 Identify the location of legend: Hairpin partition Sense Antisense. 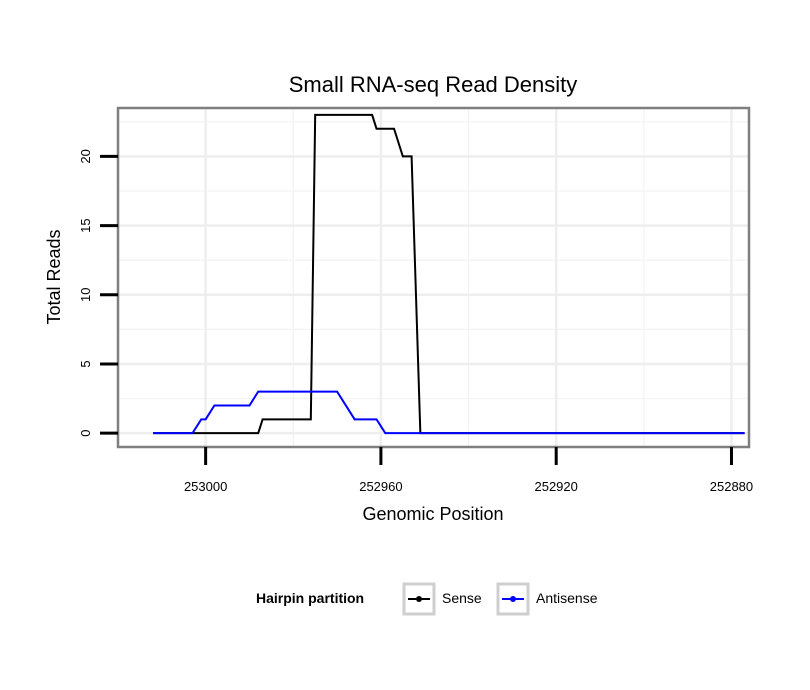
(427, 599).